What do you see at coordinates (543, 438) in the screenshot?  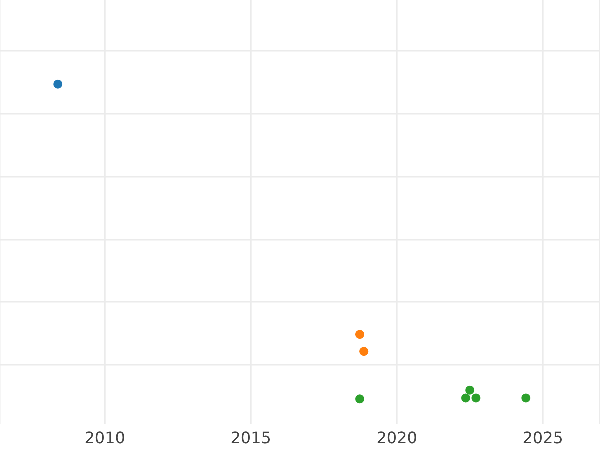 I see `x-tick-label: 2025` at bounding box center [543, 438].